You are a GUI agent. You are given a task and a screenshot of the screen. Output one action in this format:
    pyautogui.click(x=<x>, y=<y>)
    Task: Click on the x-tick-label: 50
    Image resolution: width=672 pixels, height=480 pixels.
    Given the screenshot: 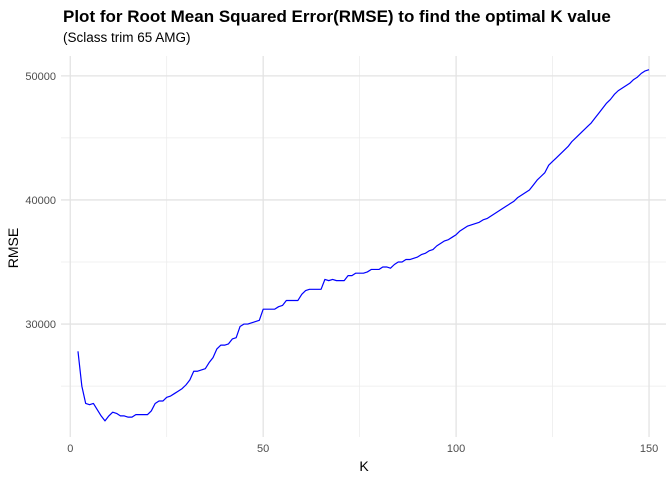 What is the action you would take?
    pyautogui.click(x=263, y=449)
    